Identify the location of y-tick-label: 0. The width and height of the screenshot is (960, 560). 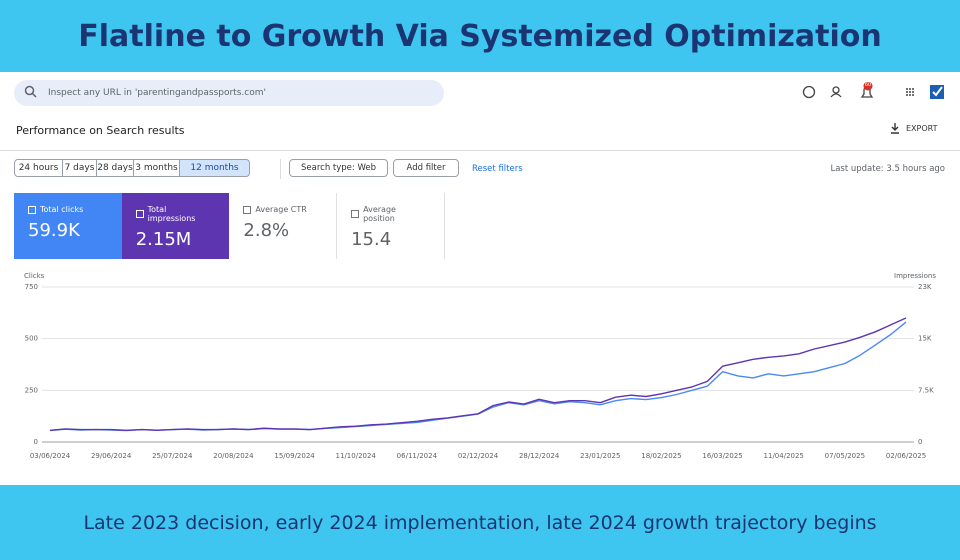
(36, 442).